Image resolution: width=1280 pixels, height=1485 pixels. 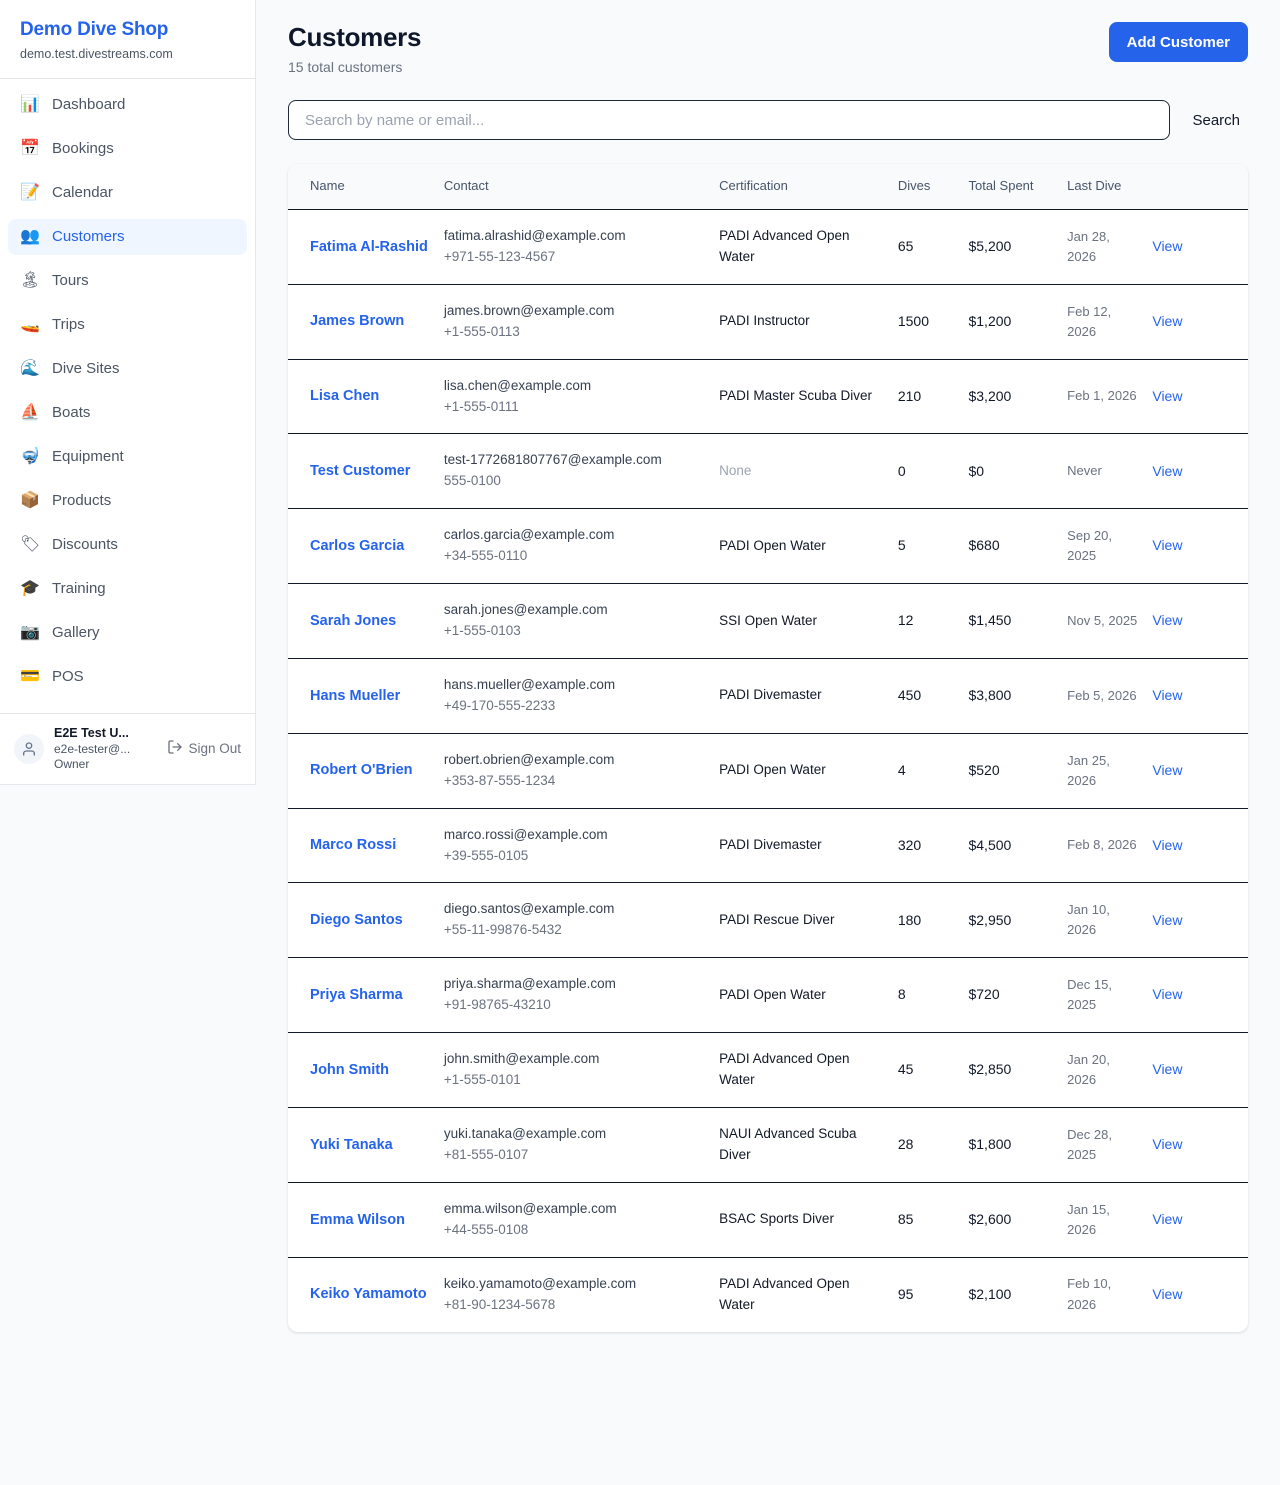 What do you see at coordinates (729, 120) in the screenshot?
I see `search-input` at bounding box center [729, 120].